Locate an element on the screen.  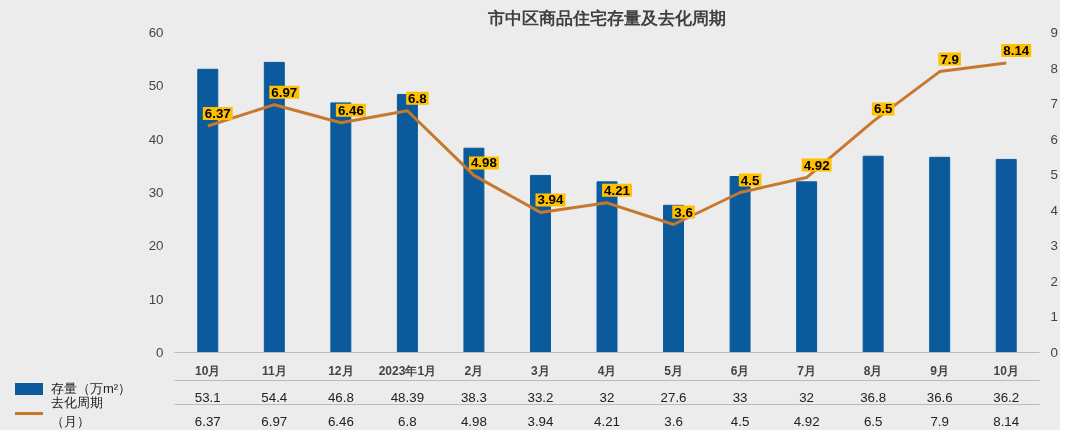
y2-tick-label: 6 is located at coordinates (1054, 139).